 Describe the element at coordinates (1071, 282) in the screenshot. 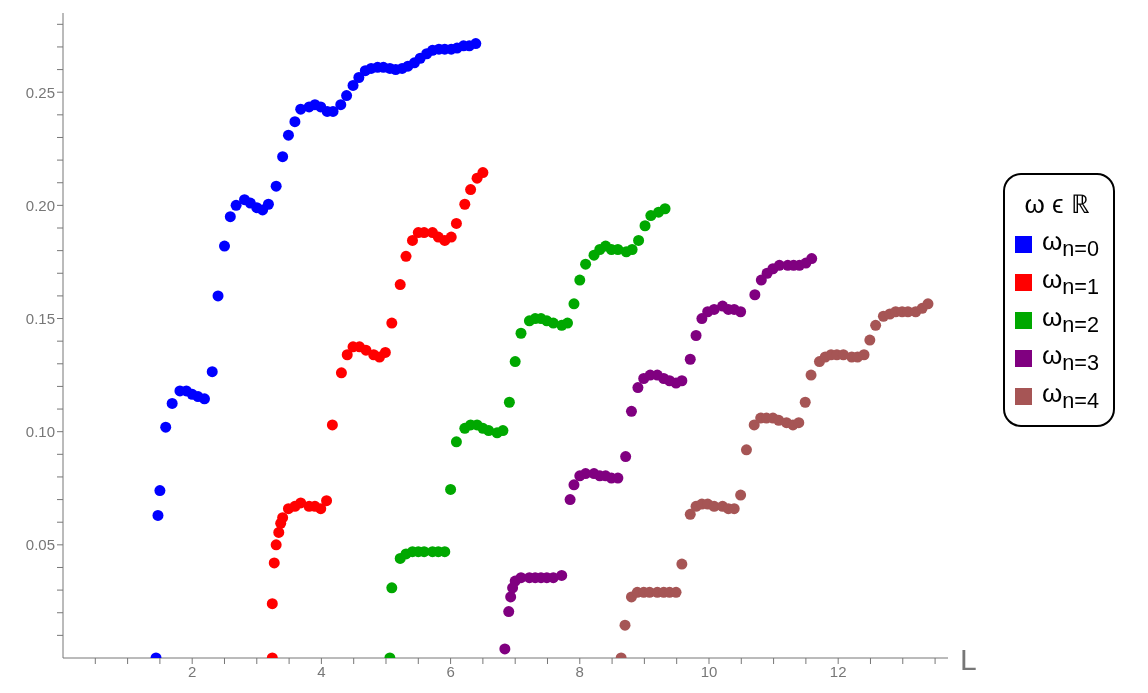

I see `legend-label: ω$_{n=1}$` at that location.